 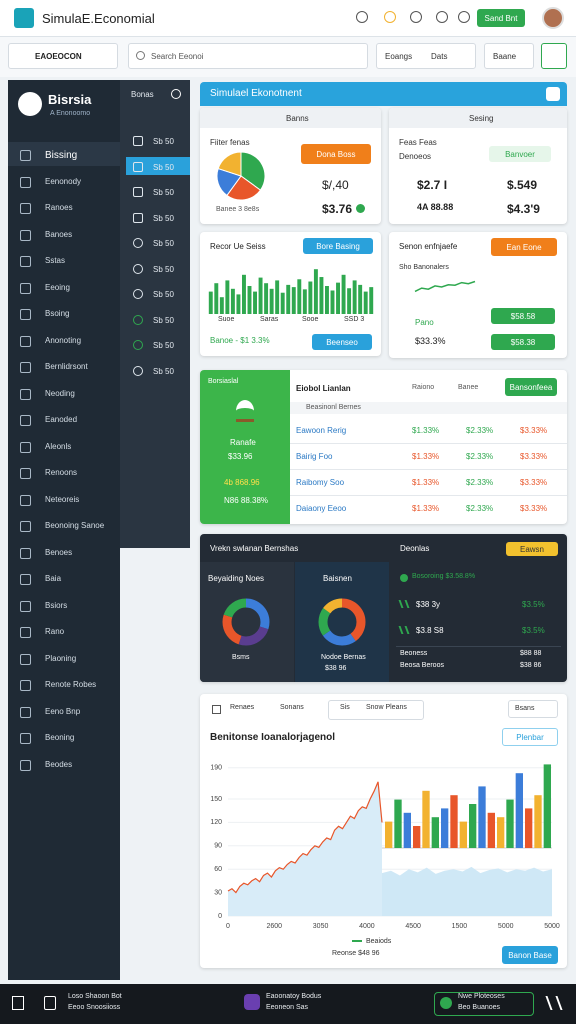 I want to click on card-button: Bore Basing, so click(x=338, y=246).